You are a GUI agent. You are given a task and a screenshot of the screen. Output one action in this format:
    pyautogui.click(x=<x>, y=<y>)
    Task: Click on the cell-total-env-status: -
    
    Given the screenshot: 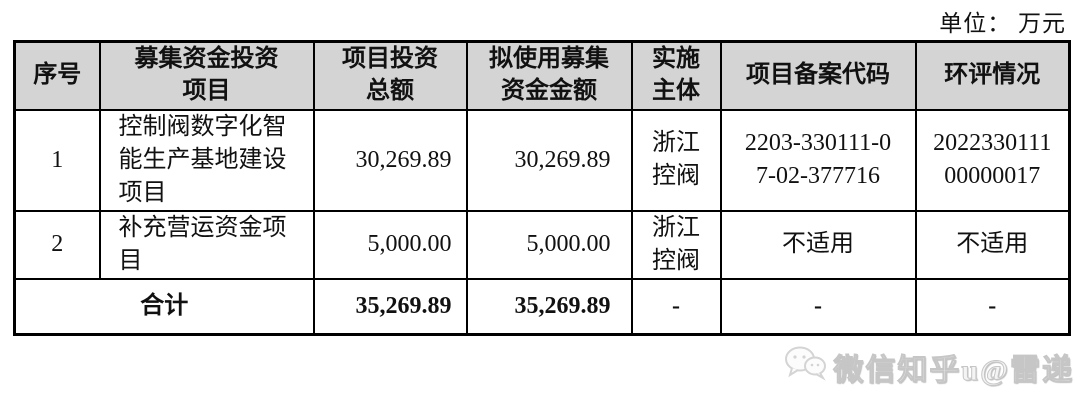 What is the action you would take?
    pyautogui.click(x=992, y=307)
    